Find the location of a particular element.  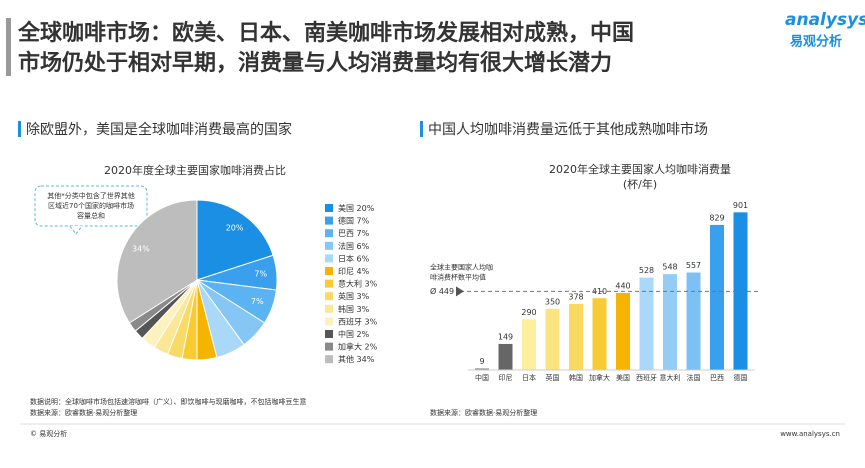

slice-label: 34% is located at coordinates (141, 249).